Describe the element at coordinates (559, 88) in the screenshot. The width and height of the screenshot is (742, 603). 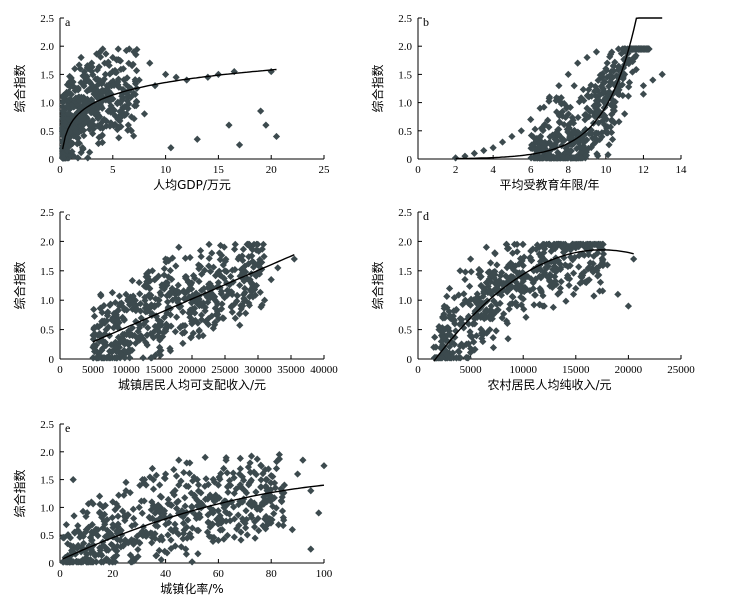
I see `fit-curve` at that location.